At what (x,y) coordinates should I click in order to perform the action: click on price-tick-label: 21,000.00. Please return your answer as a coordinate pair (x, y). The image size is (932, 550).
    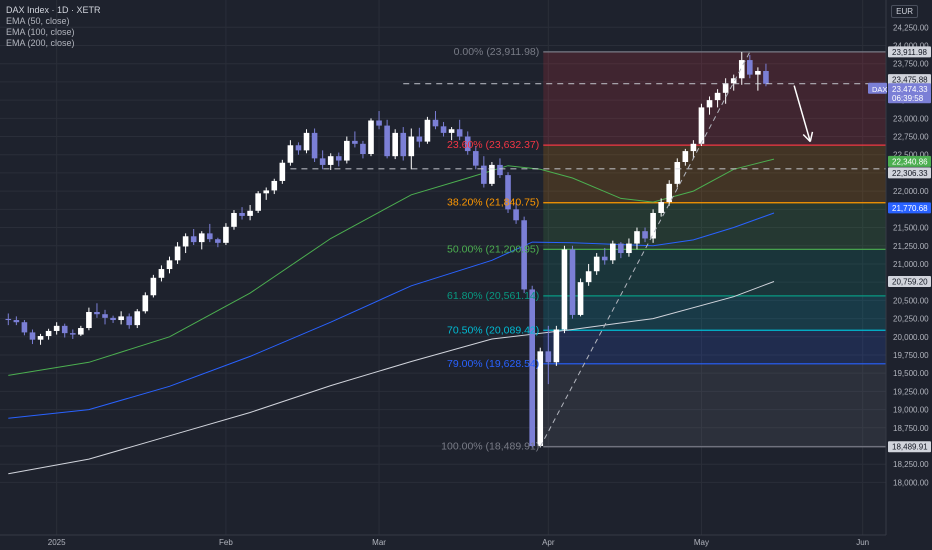
    Looking at the image, I should click on (911, 264).